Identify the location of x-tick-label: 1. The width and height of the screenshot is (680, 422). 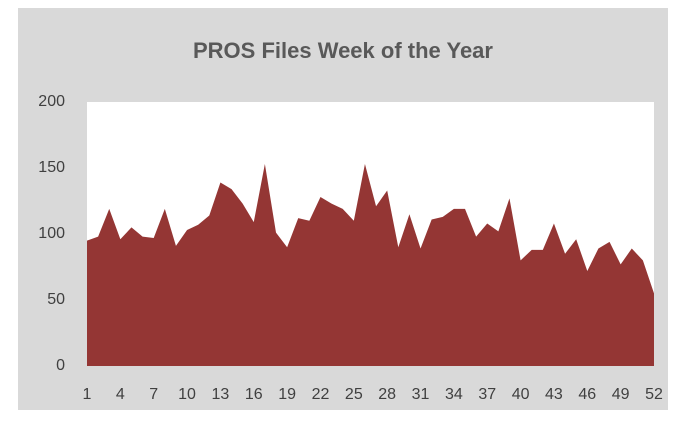
(87, 394).